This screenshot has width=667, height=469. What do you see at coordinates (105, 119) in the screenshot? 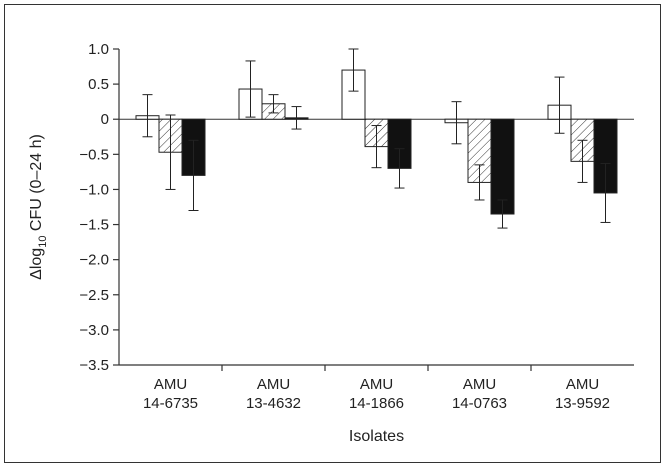
I see `y-tick-label: 0` at bounding box center [105, 119].